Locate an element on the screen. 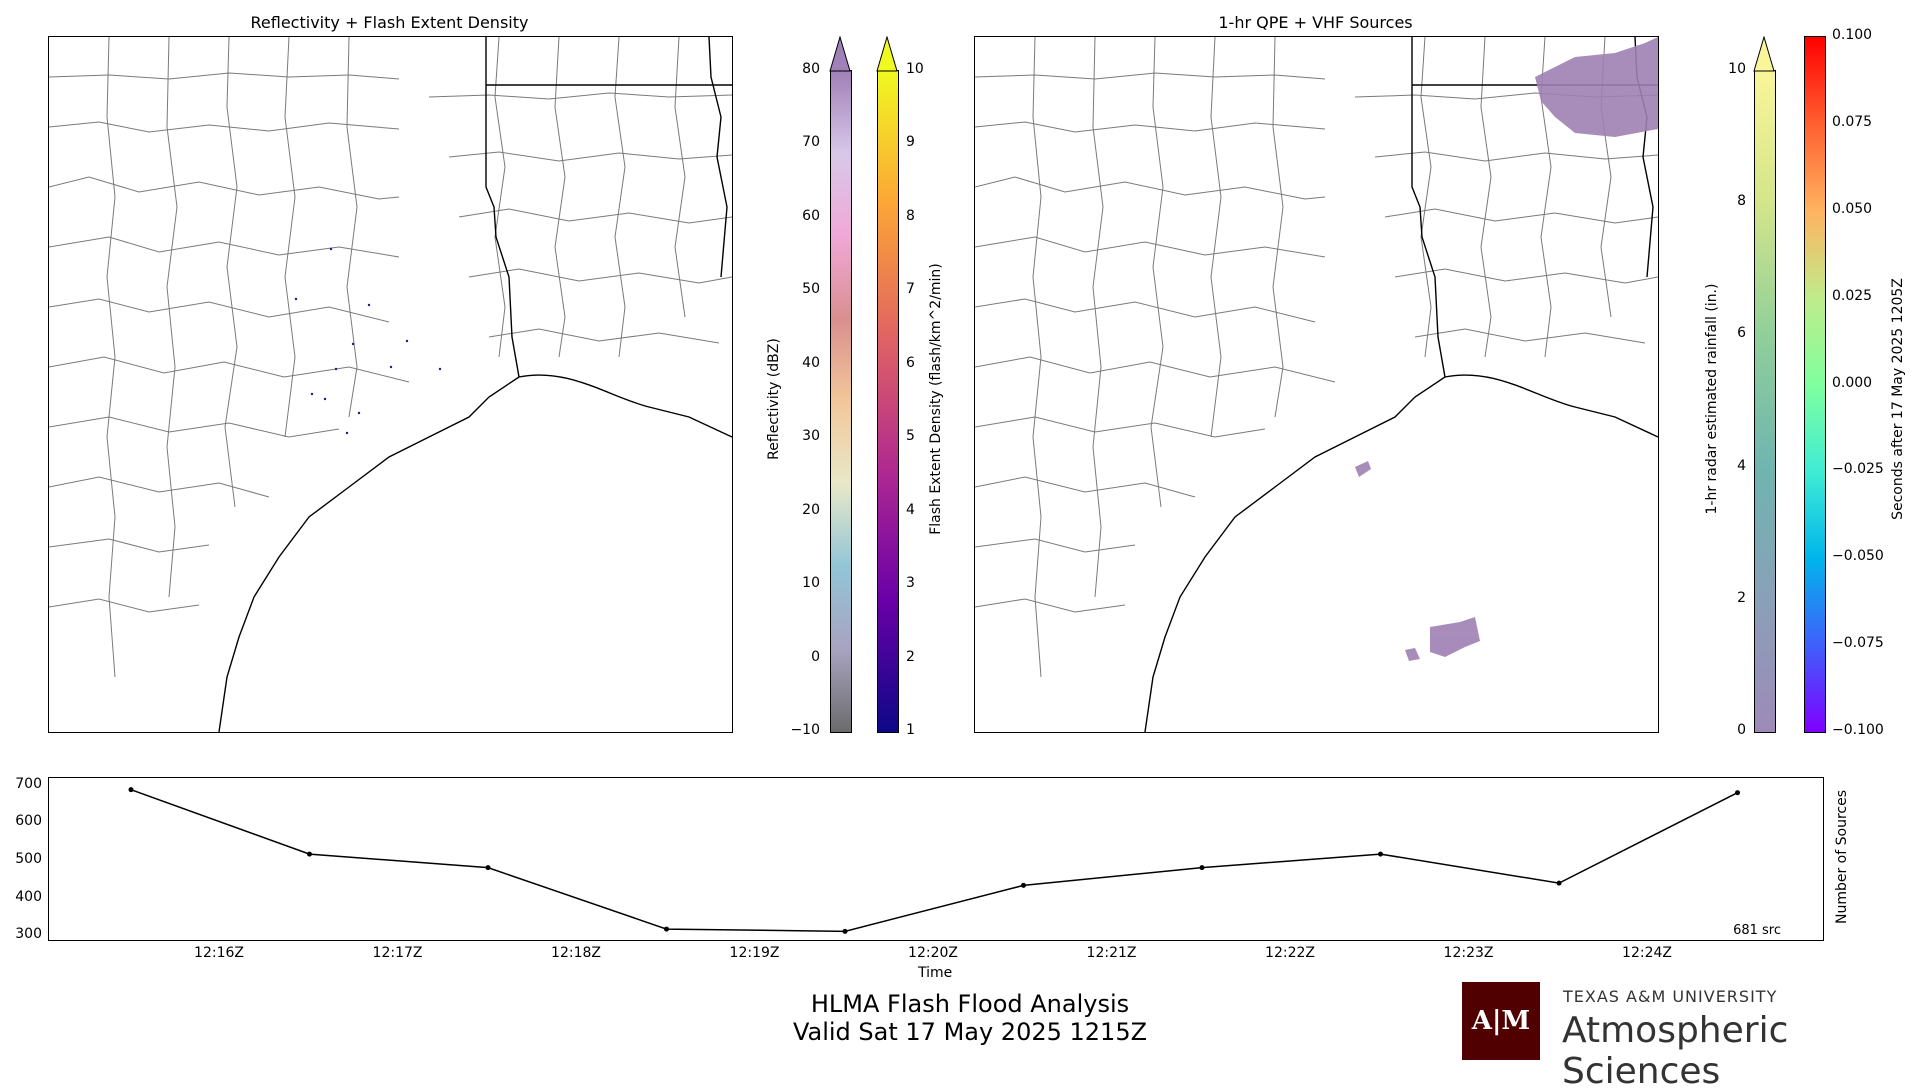 The height and width of the screenshot is (1092, 1920). seconds-tick-label: 0.050 is located at coordinates (1852, 208).